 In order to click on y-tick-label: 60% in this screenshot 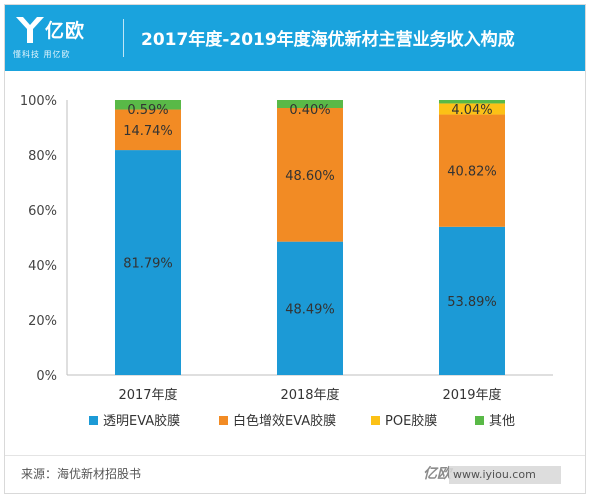, I will do `click(42, 211)`.